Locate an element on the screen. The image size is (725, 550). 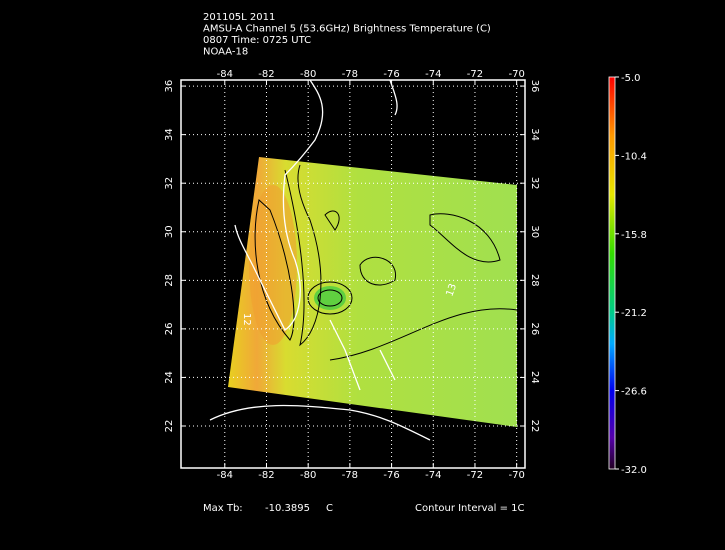
colorbar-label: -10.4 is located at coordinates (634, 156).